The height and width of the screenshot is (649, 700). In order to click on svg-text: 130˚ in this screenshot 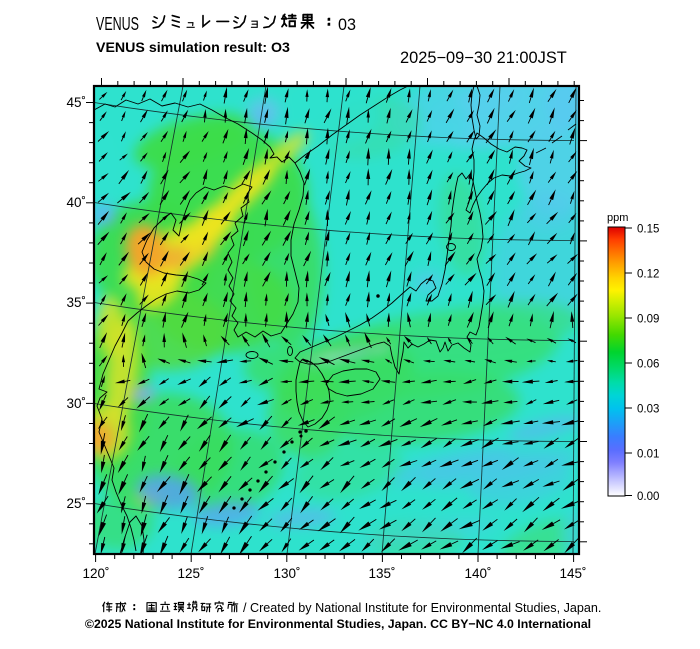, I will do `click(286, 573)`.